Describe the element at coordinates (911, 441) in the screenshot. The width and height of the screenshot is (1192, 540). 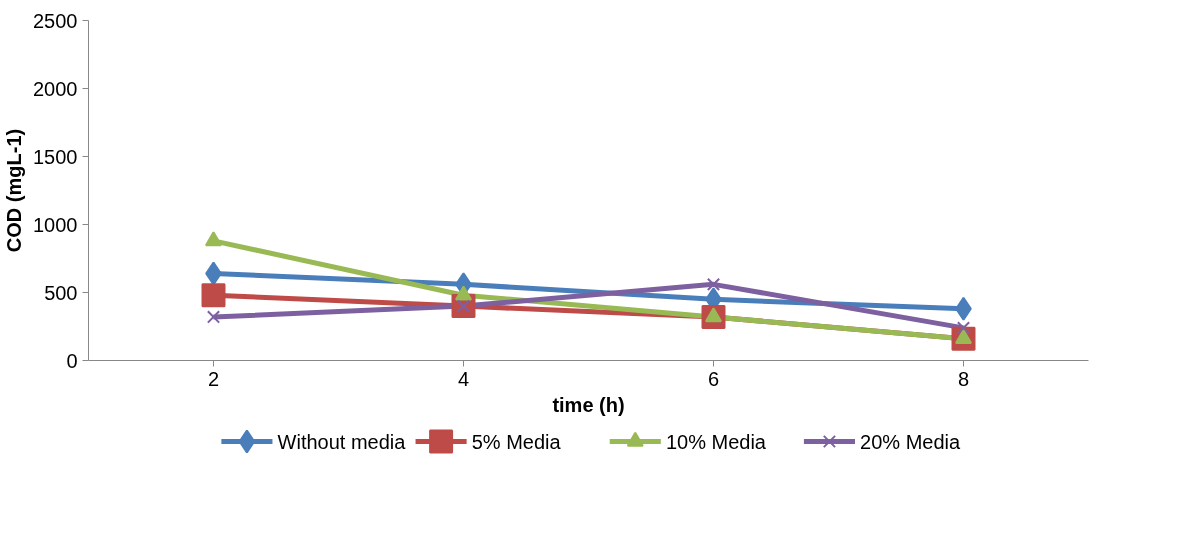
I see `legend-label: 20% Media` at that location.